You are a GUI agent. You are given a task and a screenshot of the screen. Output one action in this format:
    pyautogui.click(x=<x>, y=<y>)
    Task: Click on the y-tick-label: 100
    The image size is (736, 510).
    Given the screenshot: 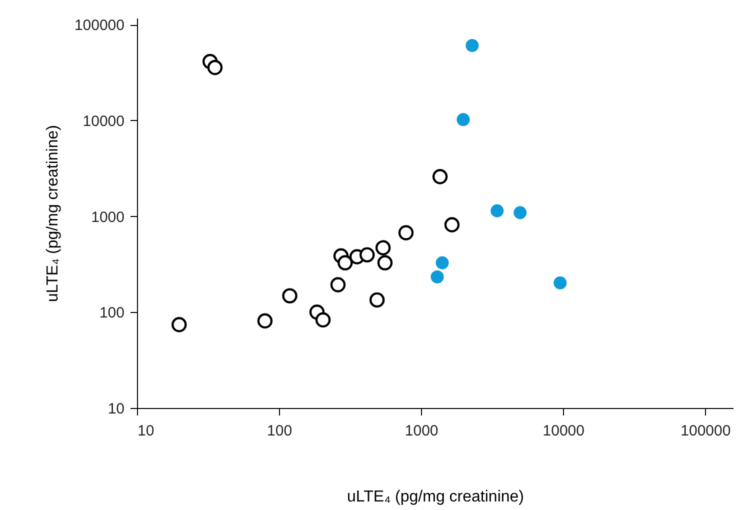 What is the action you would take?
    pyautogui.click(x=111, y=313)
    